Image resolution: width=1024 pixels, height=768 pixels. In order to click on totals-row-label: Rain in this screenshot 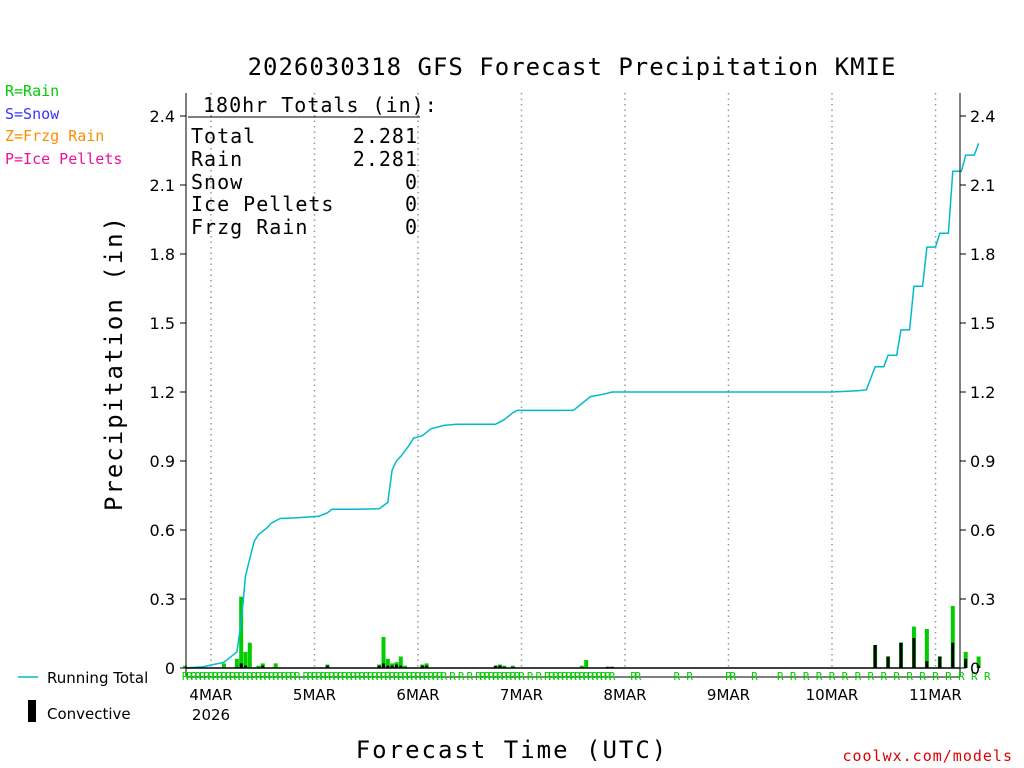, I will do `click(217, 159)`.